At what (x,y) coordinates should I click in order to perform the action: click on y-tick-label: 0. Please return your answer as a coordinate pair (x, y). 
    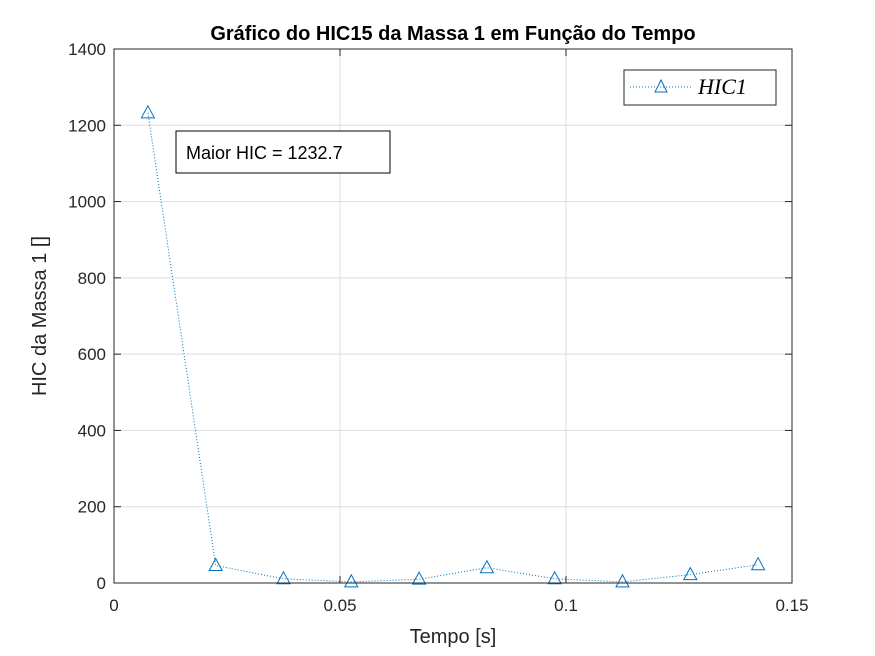
    Looking at the image, I should click on (101, 583).